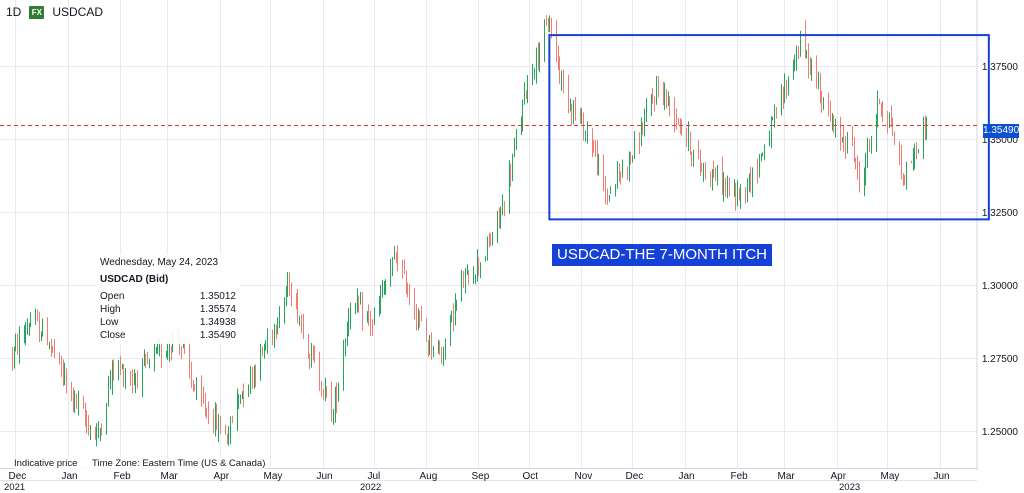 The image size is (1024, 493). I want to click on tooltip-low-label: Low, so click(109, 322).